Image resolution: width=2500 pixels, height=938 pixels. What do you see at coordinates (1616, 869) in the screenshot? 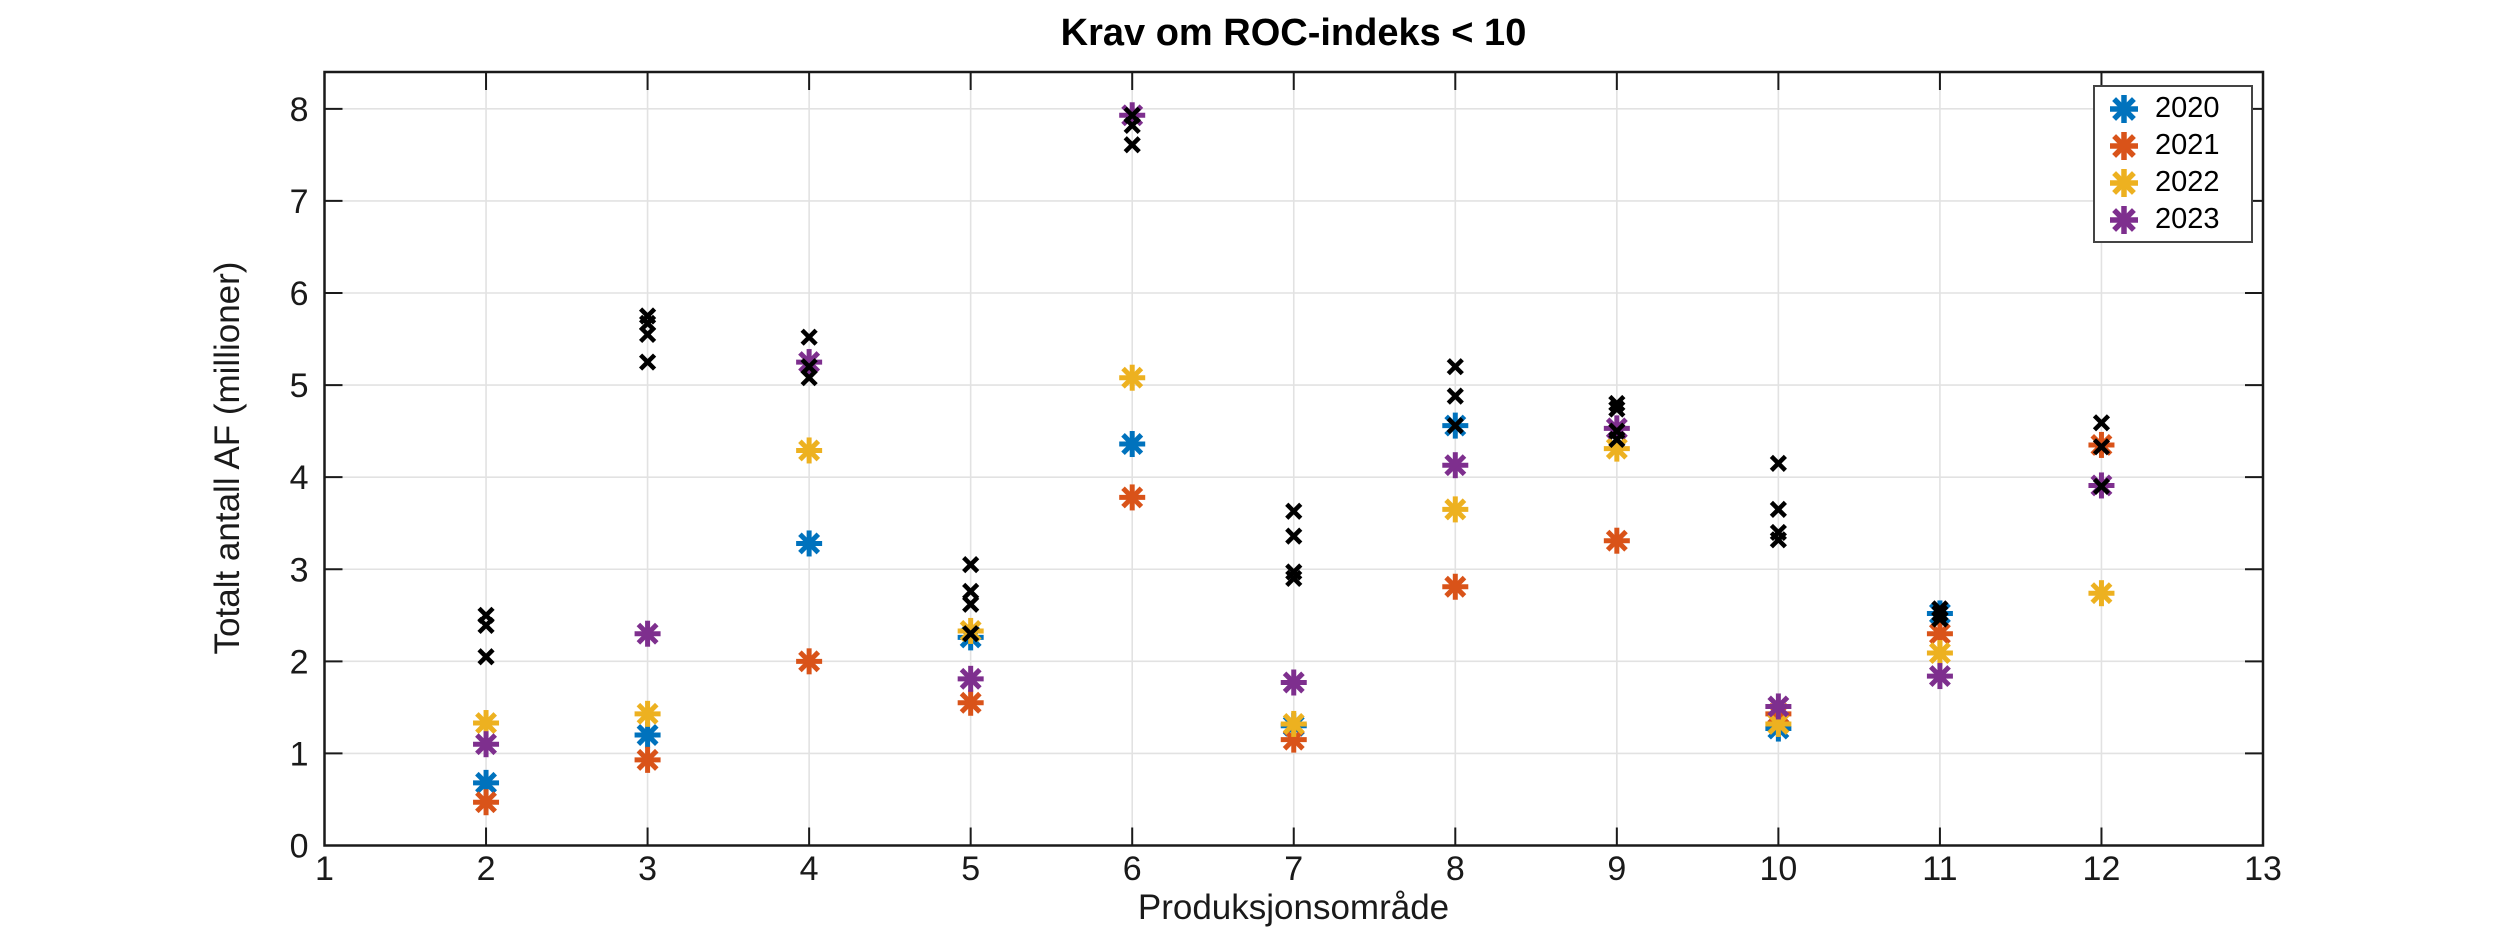
I see `x-tick-label: 9` at bounding box center [1616, 869].